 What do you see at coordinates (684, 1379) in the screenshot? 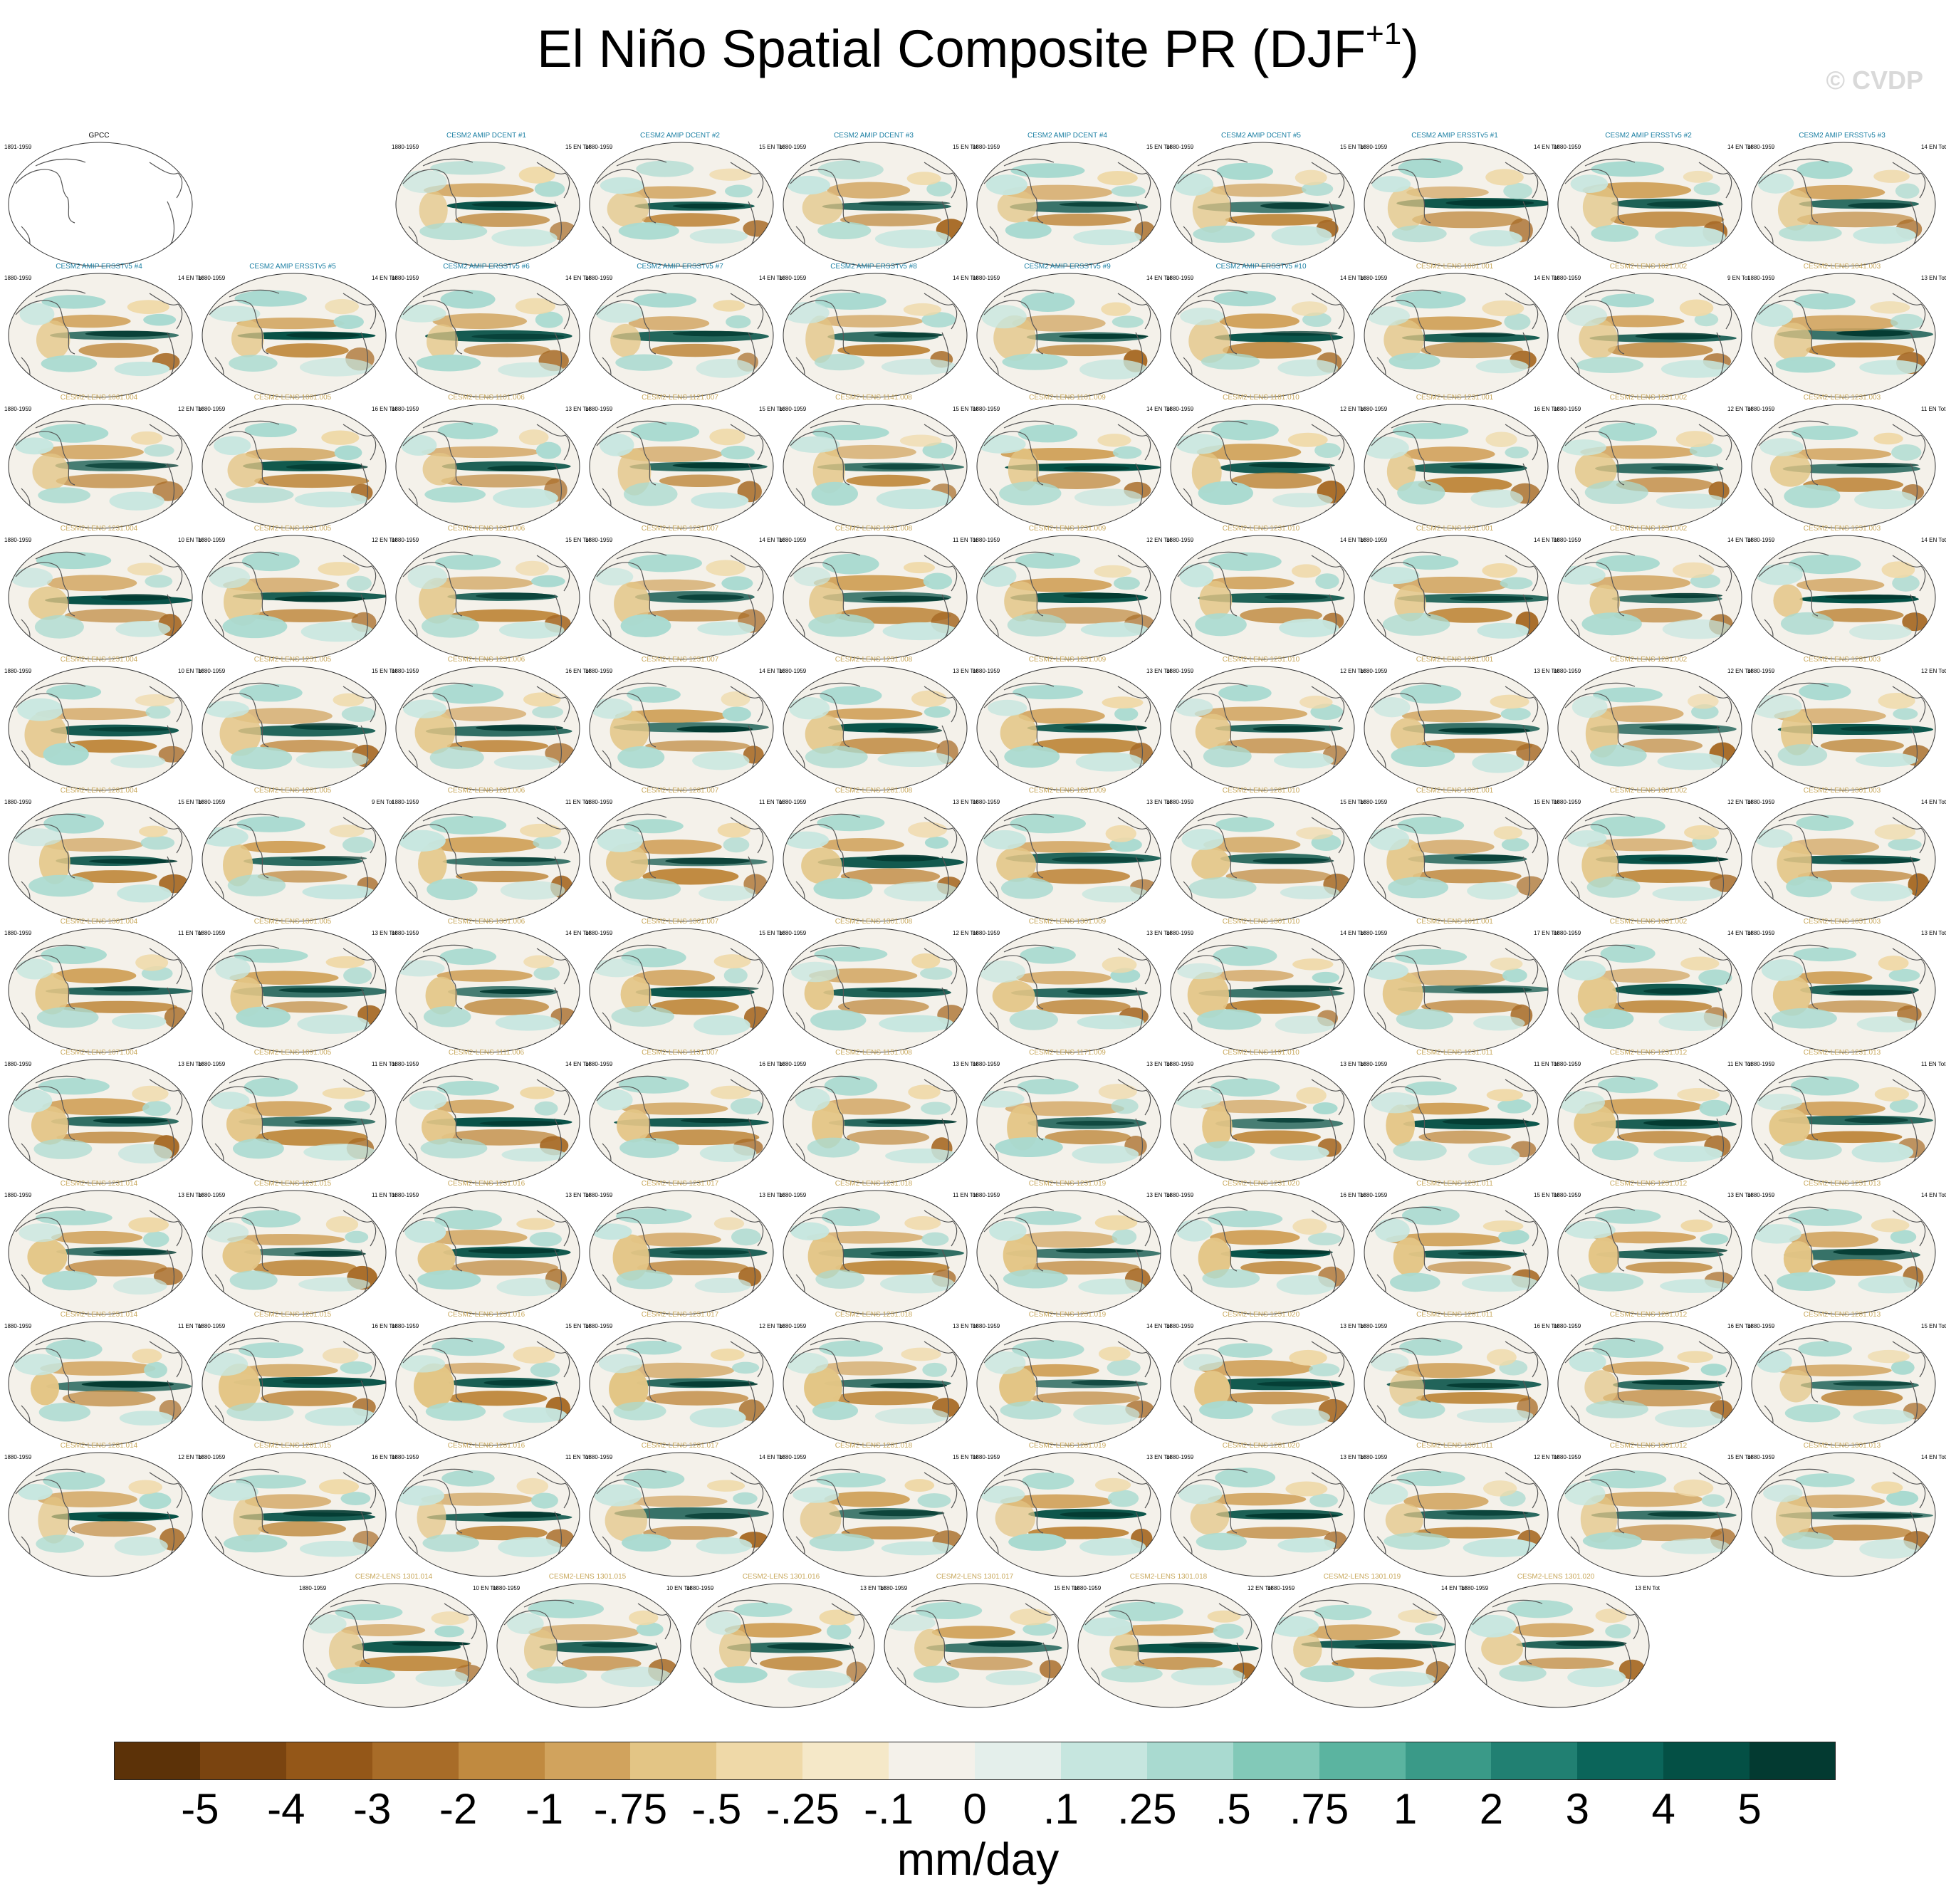
I see `map-panel: CESM2-LENS 1251.017 1880-1959 12 EN Tot` at bounding box center [684, 1379].